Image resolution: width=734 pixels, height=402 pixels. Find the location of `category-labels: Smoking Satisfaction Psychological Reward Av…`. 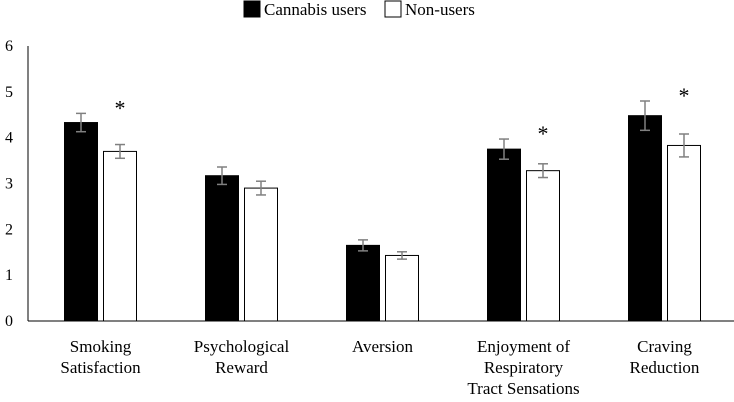

category-labels: Smoking Satisfaction Psychological Reward Av… is located at coordinates (380, 367).